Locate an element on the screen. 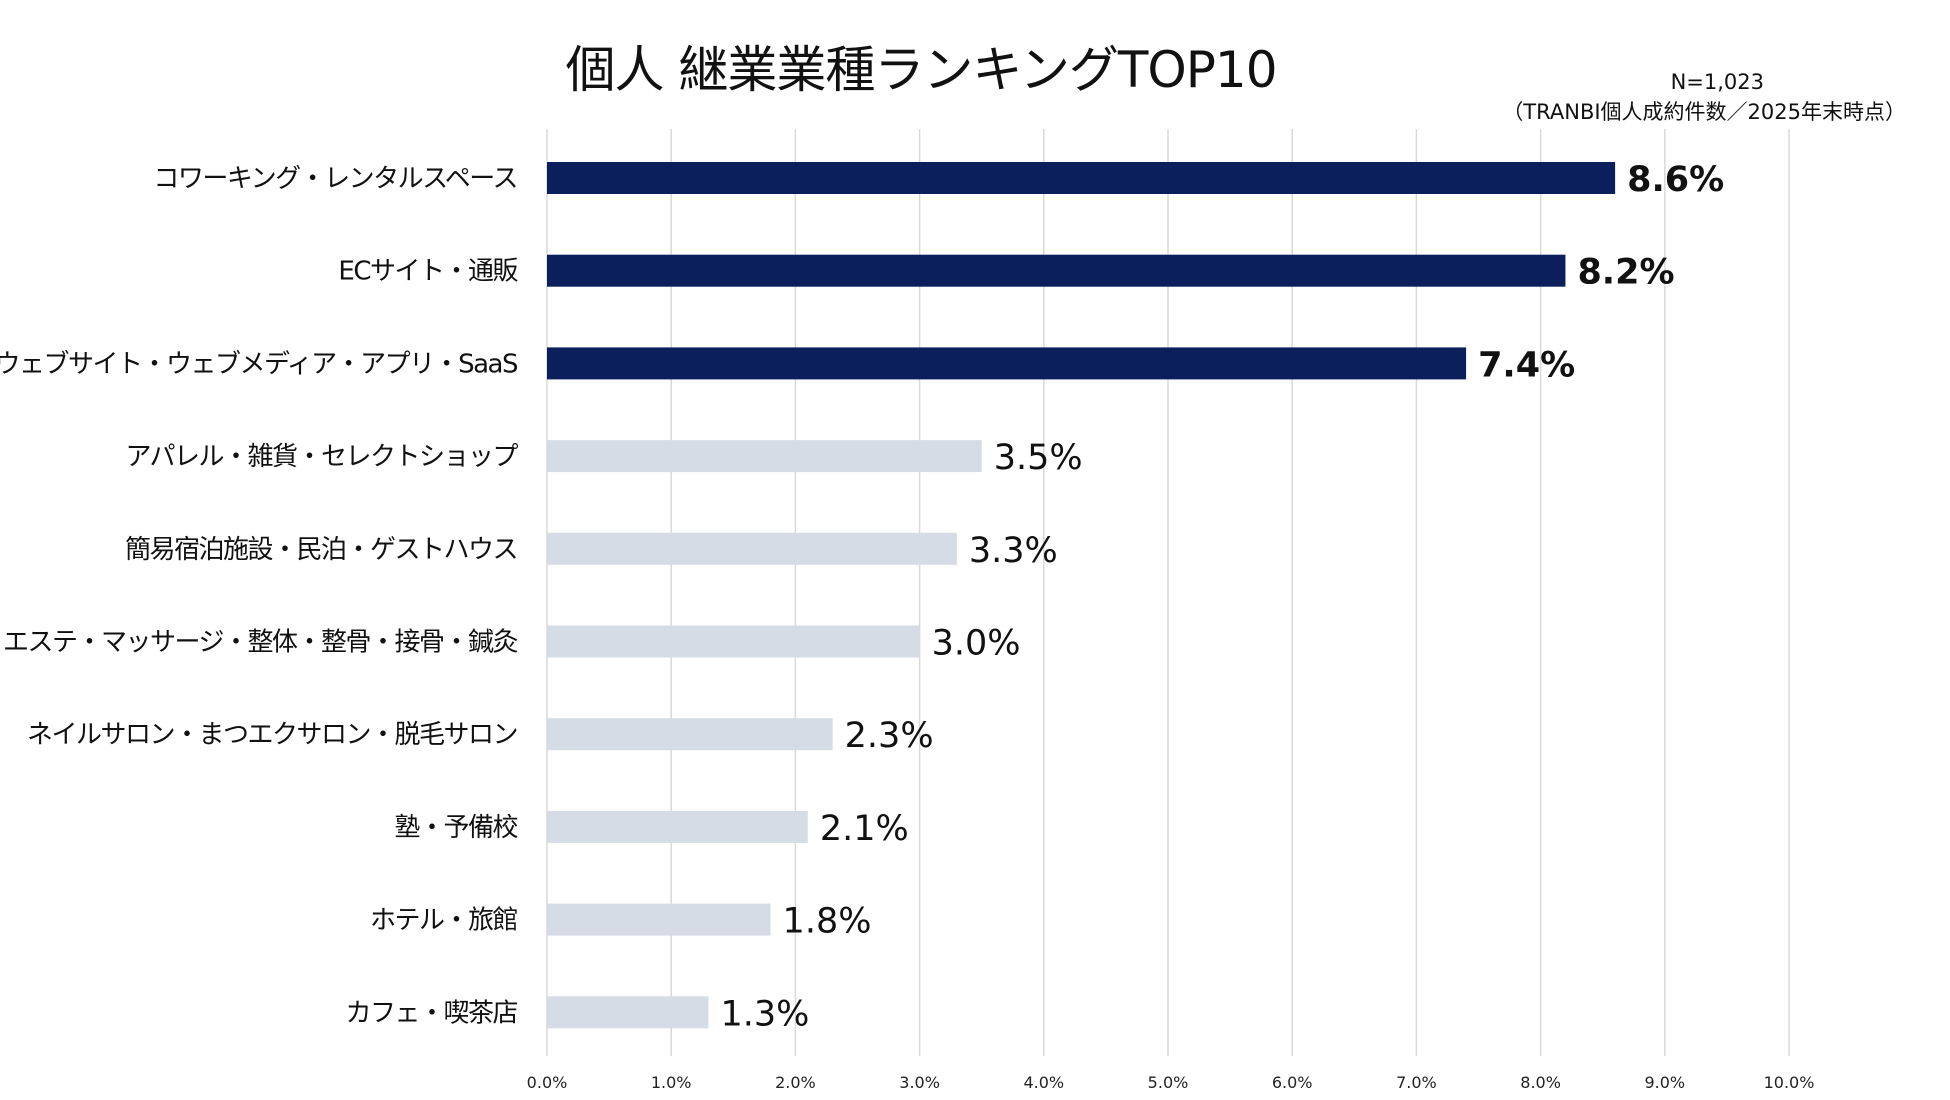  data-label: 8.2% is located at coordinates (1625, 273).